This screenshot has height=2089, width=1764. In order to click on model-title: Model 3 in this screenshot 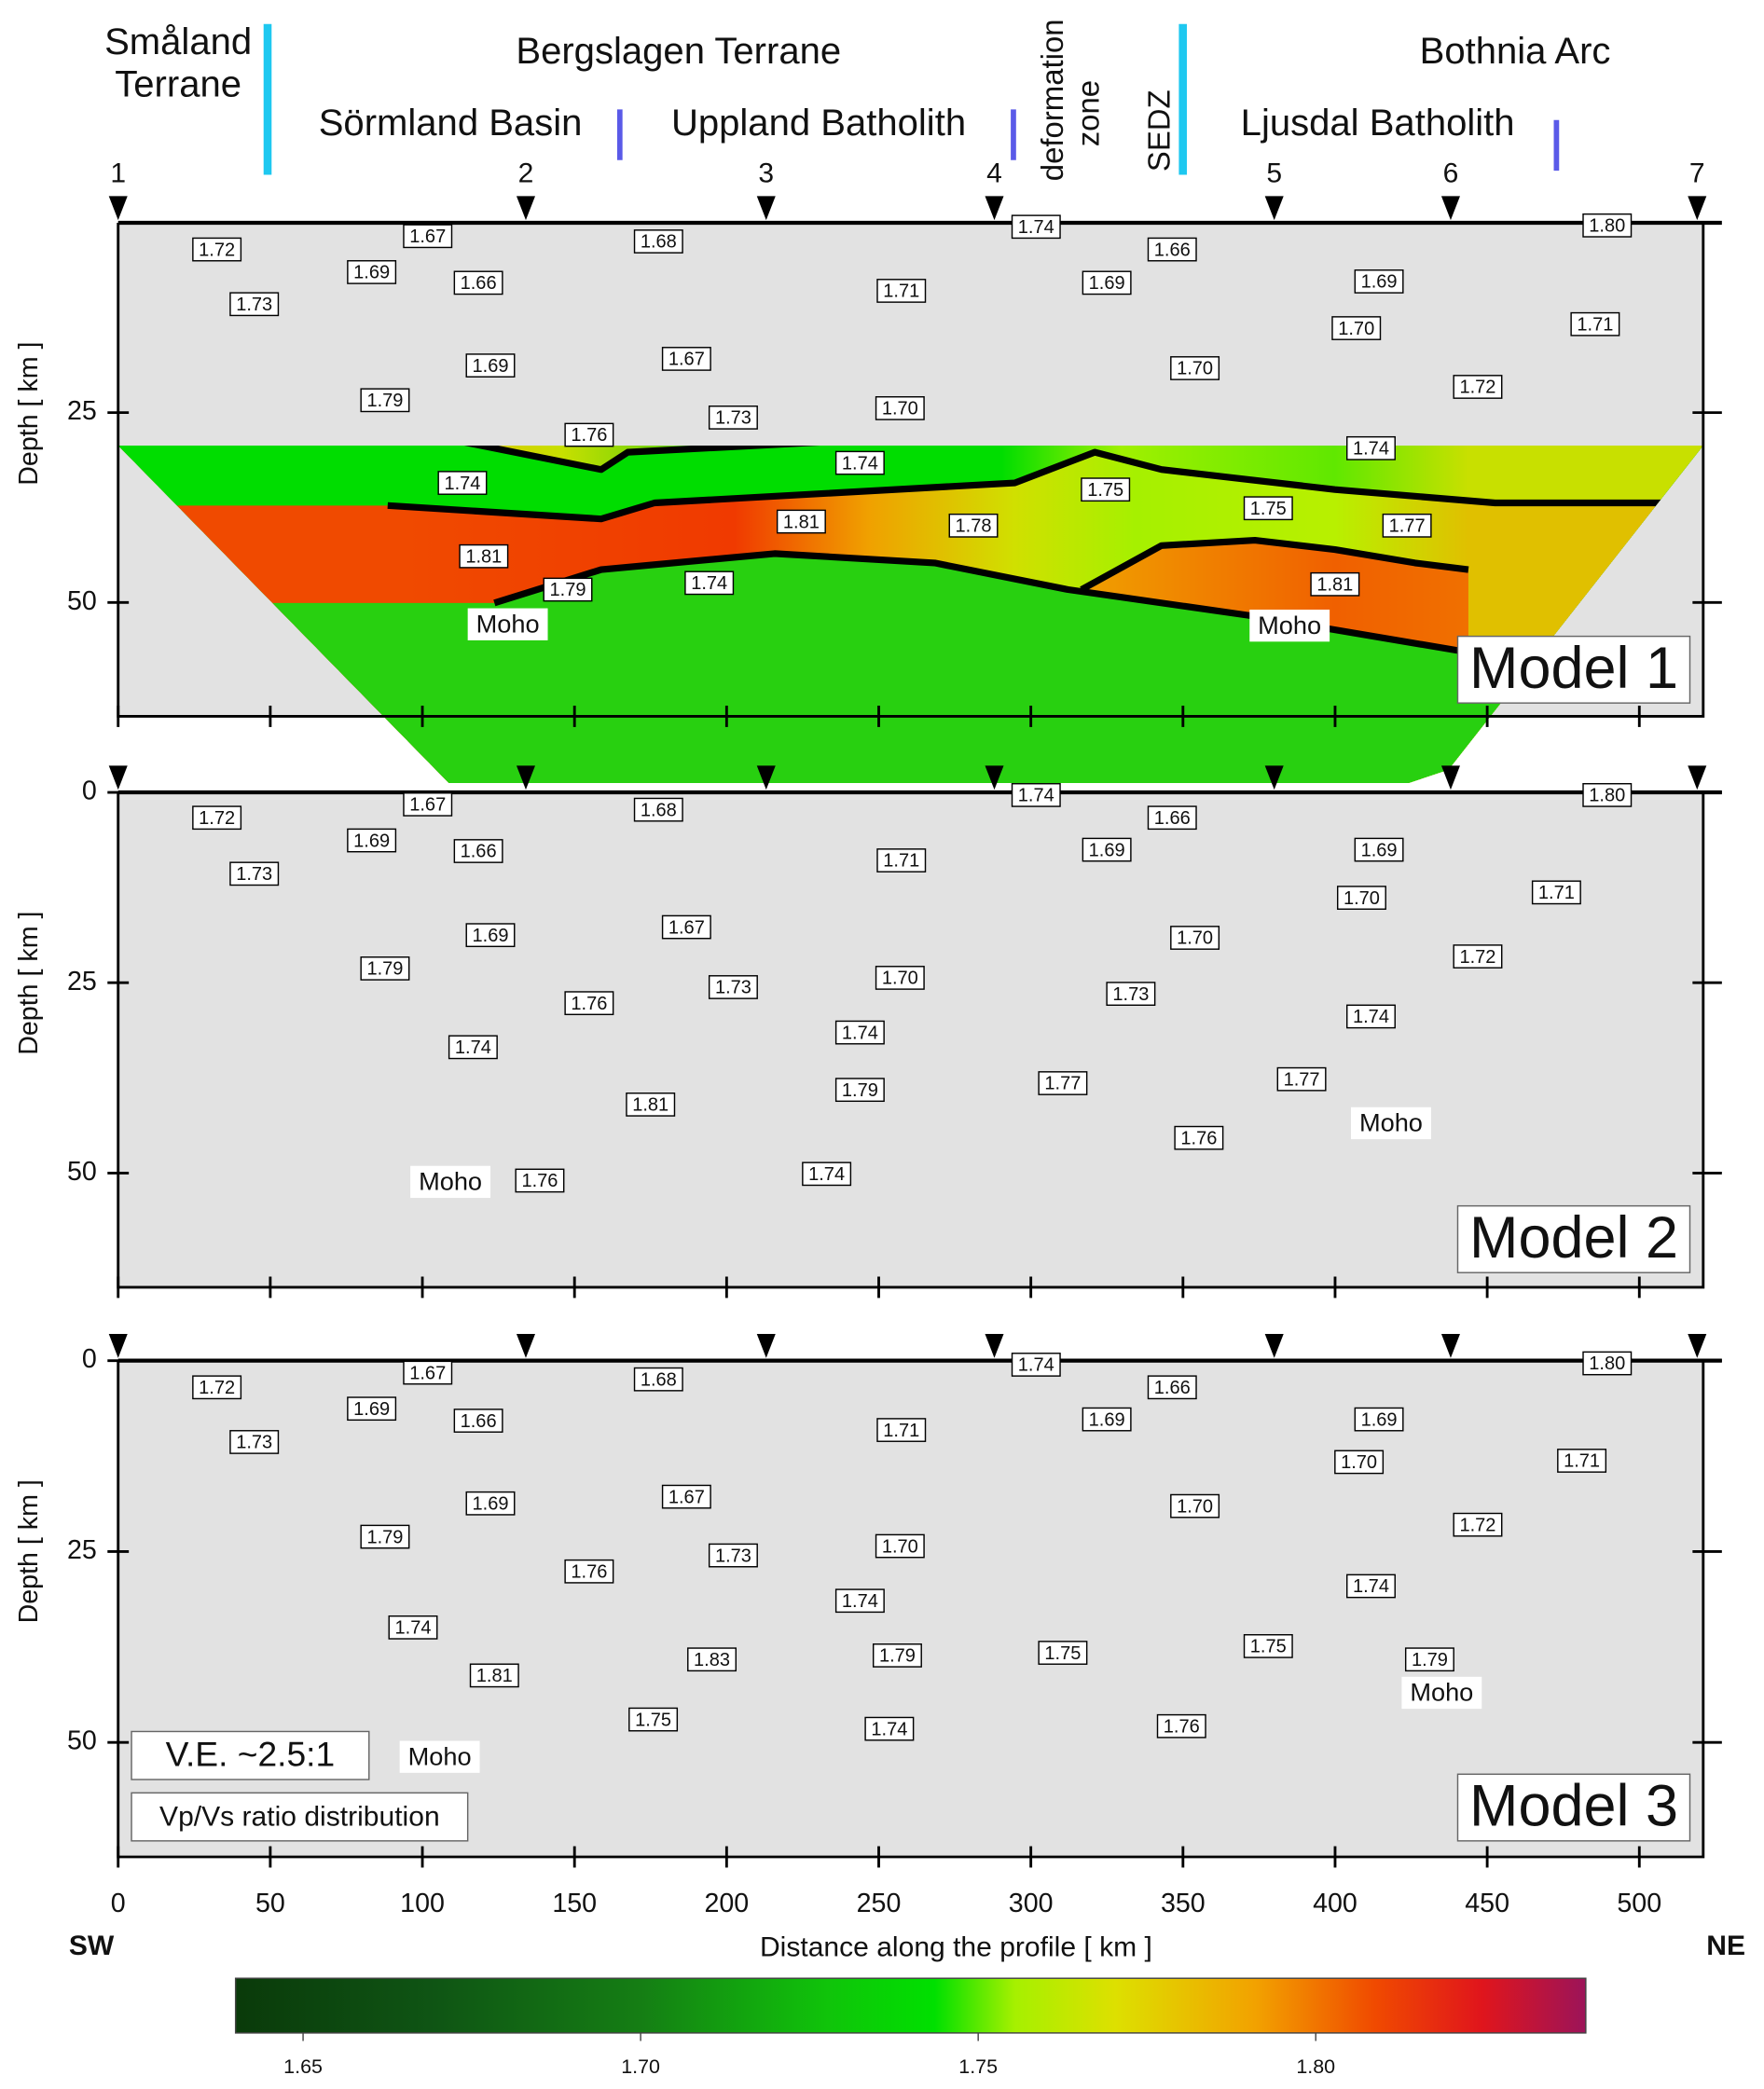, I will do `click(1573, 1807)`.